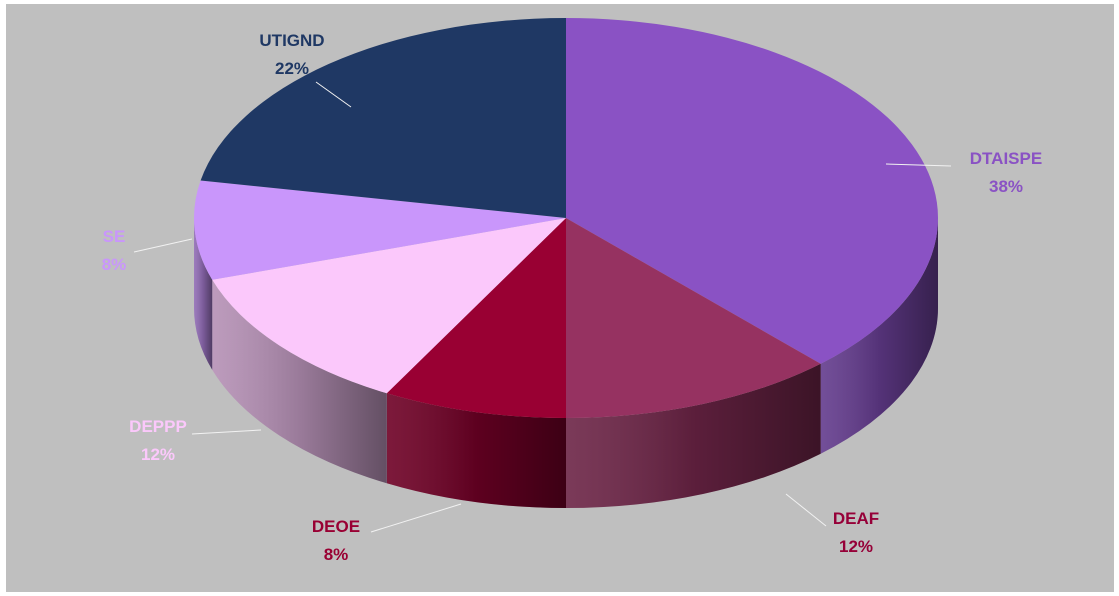 This screenshot has width=1119, height=596. I want to click on value-label-deppp: 12%, so click(158, 454).